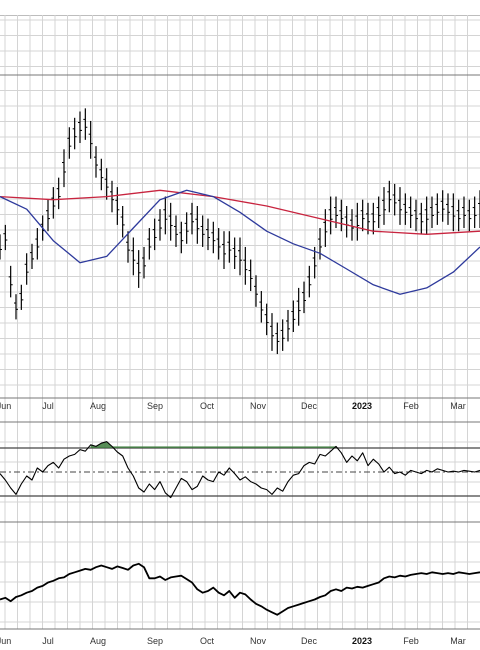 The width and height of the screenshot is (480, 650). What do you see at coordinates (240, 8) in the screenshot?
I see `chart-header-bar` at bounding box center [240, 8].